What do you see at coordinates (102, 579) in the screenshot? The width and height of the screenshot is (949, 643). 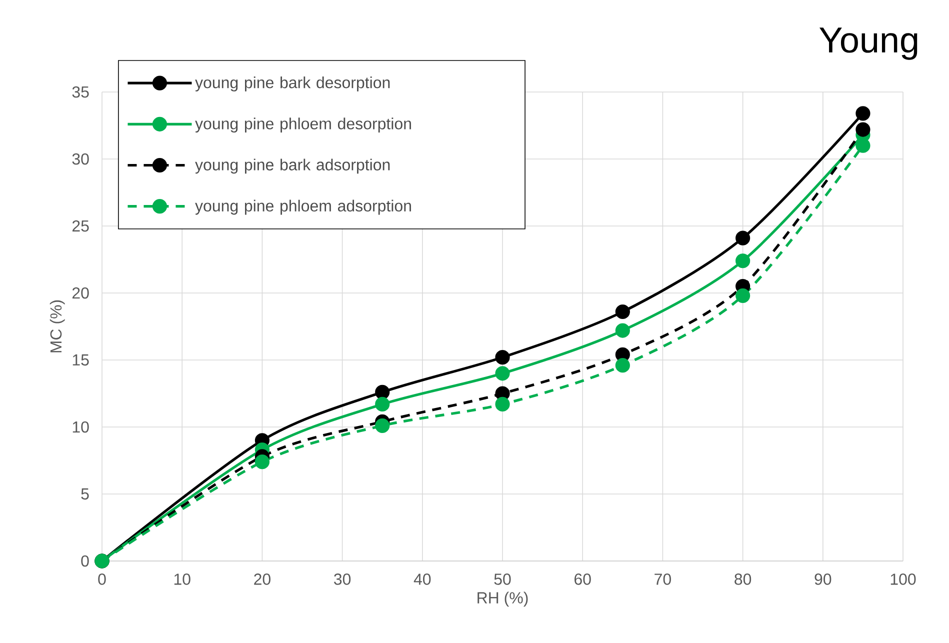 I see `x-tick-label: 0` at bounding box center [102, 579].